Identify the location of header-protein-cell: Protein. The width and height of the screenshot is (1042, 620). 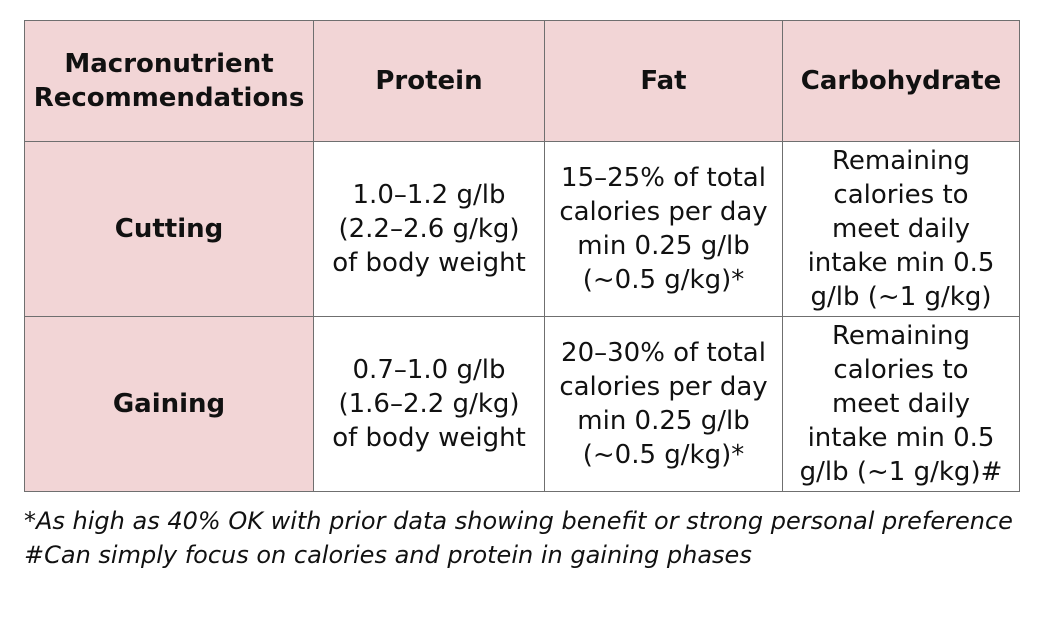
(429, 81).